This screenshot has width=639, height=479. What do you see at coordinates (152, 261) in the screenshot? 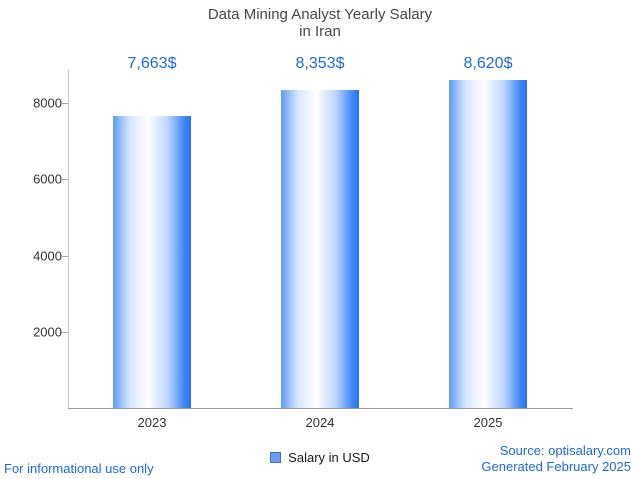
I see `bar-2023` at bounding box center [152, 261].